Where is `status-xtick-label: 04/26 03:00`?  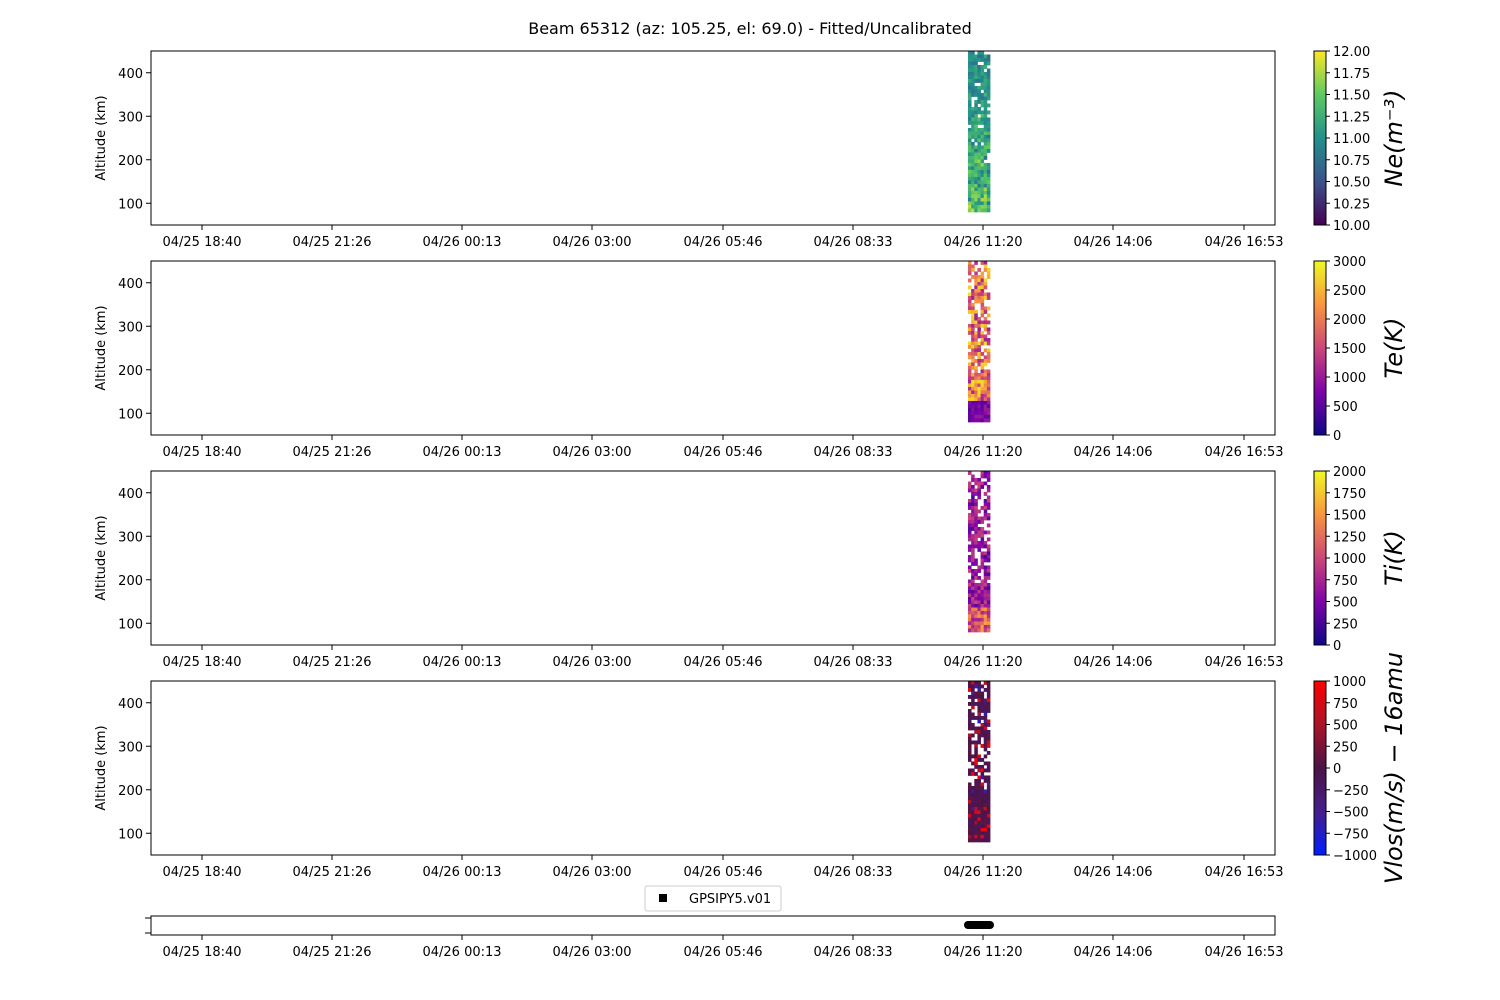 status-xtick-label: 04/26 03:00 is located at coordinates (591, 952).